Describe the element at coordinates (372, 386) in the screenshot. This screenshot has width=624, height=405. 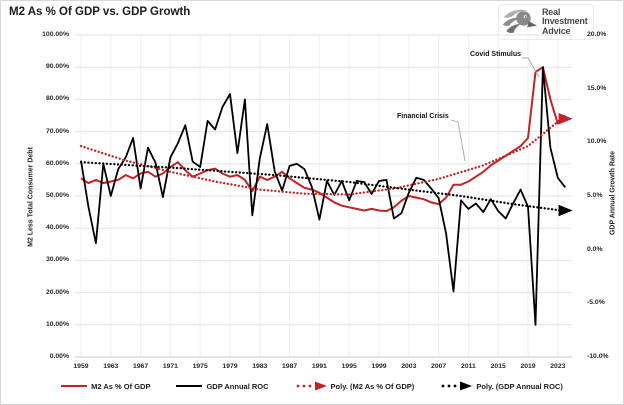
I see `legend-label: Poly. (M2 As % Of GDP)` at that location.